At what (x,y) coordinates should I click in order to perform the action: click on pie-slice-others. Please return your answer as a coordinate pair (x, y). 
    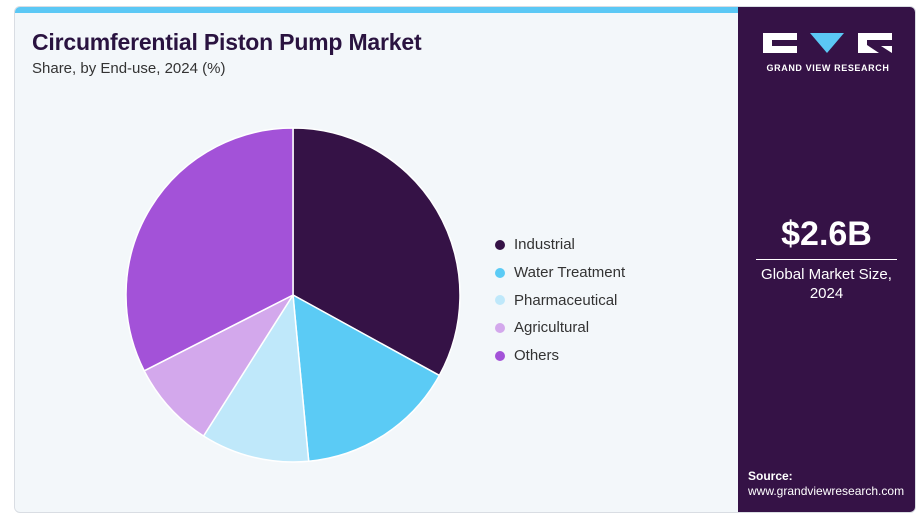
    Looking at the image, I should click on (209, 249).